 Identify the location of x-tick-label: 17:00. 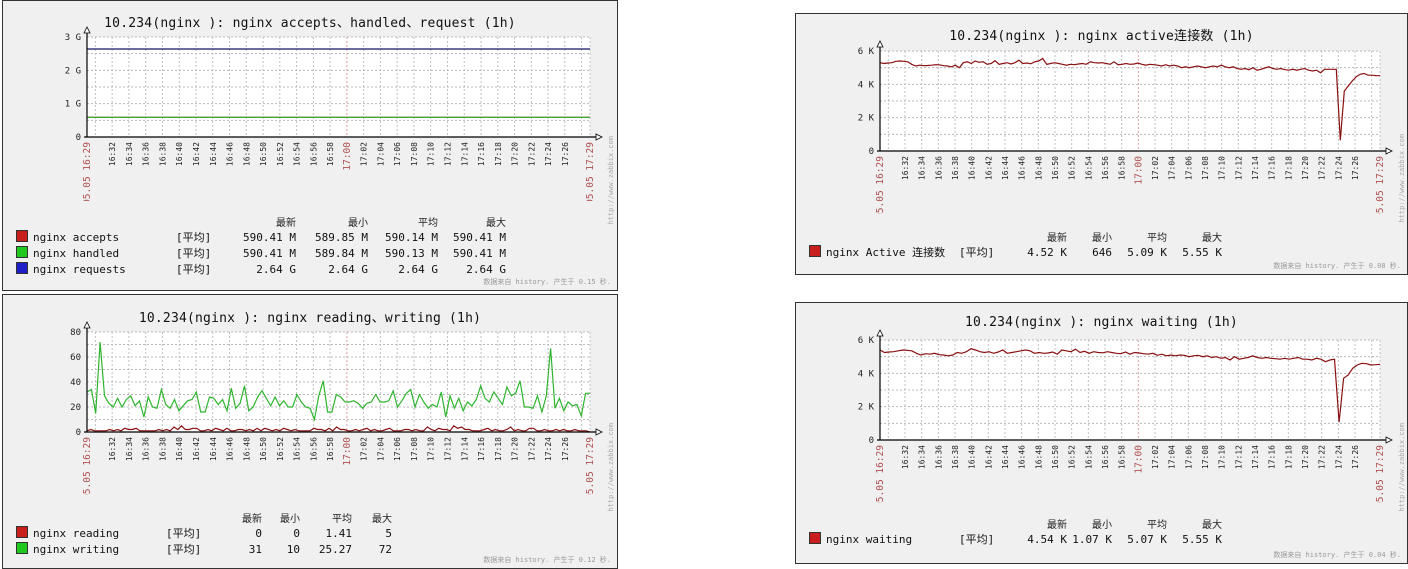
(347, 451).